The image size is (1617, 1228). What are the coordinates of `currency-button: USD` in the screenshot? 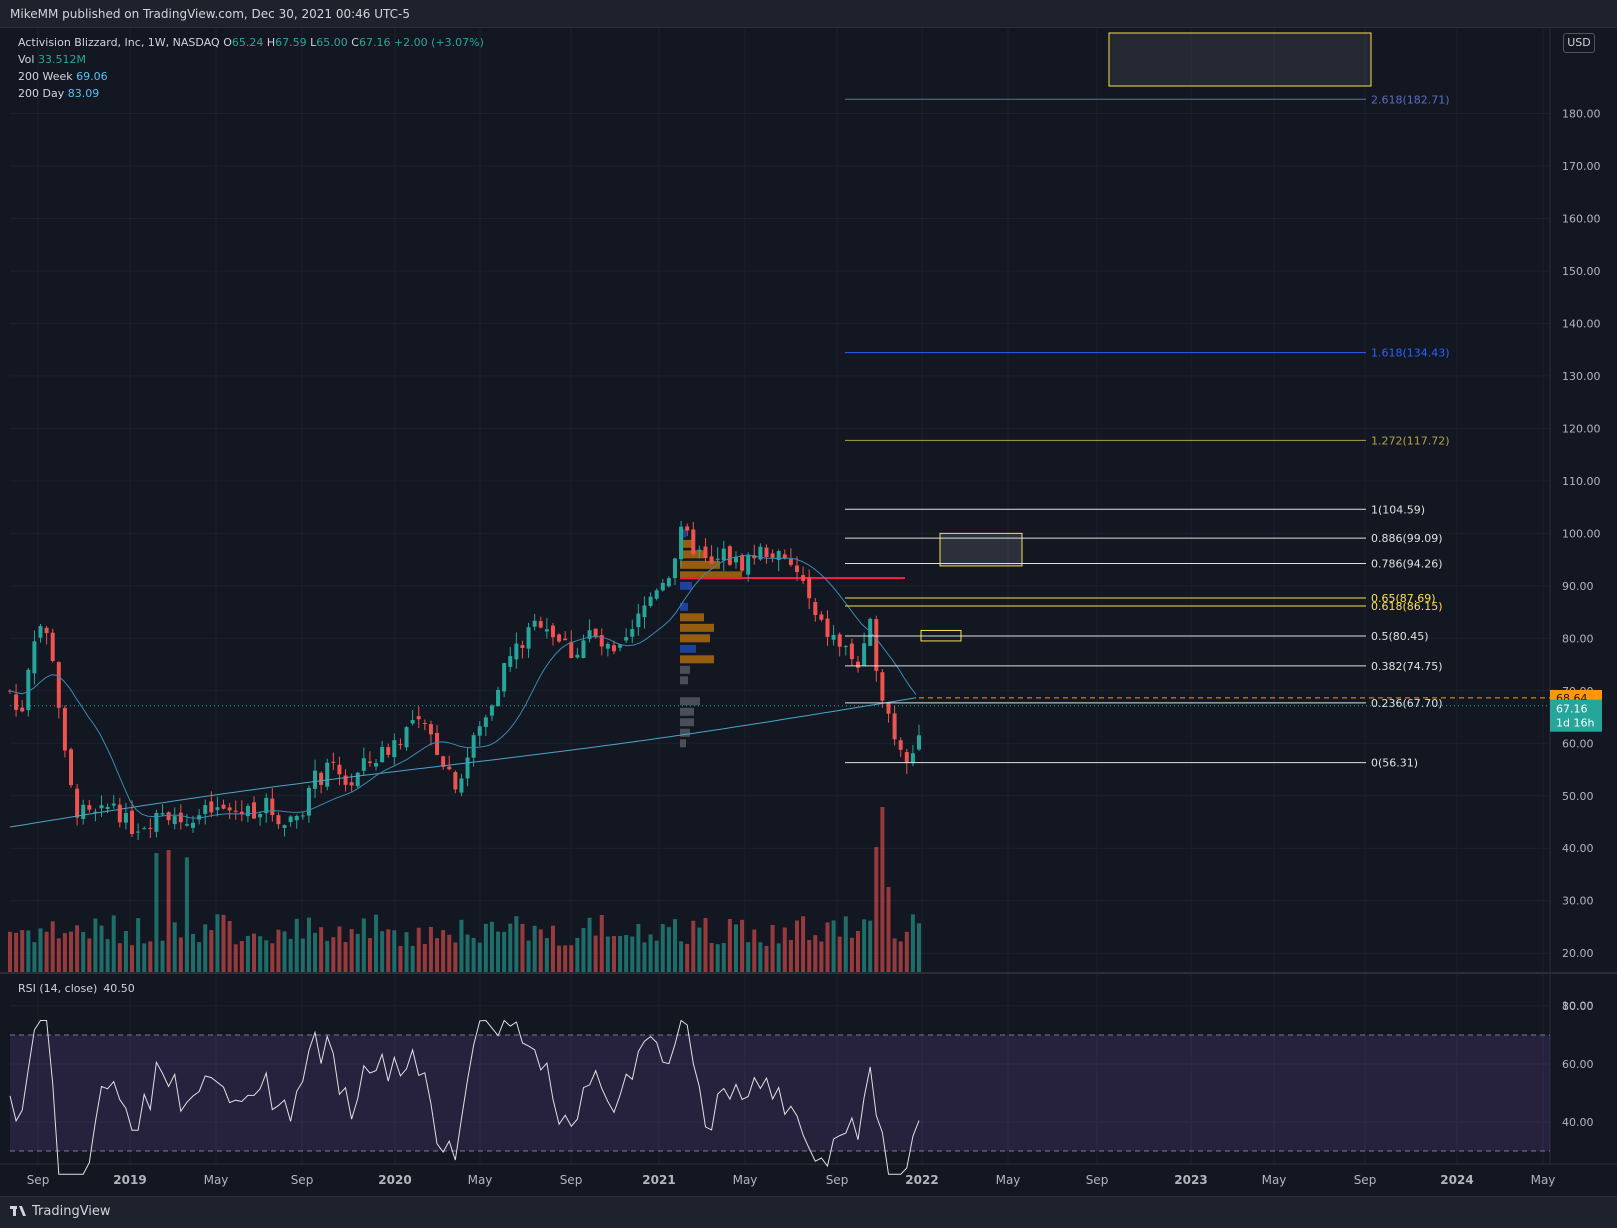 It's located at (1579, 43).